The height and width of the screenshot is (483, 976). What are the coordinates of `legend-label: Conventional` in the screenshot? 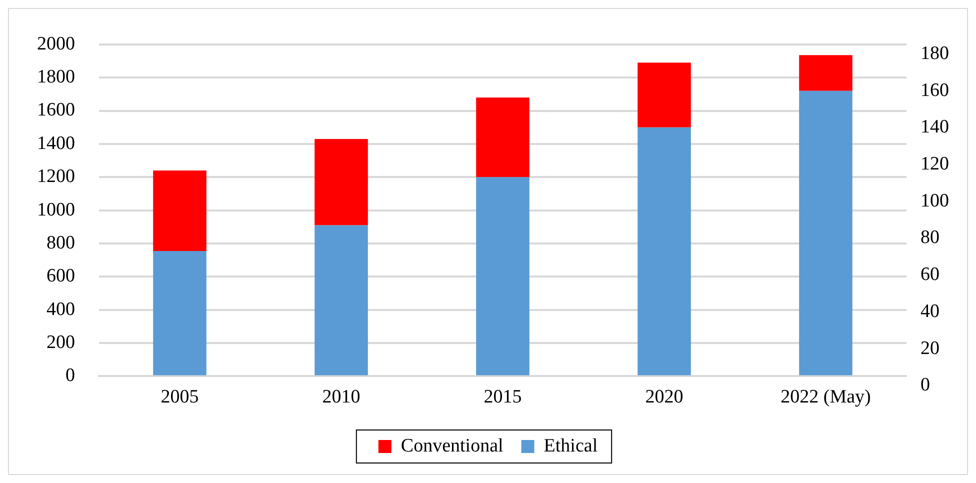 It's located at (452, 445).